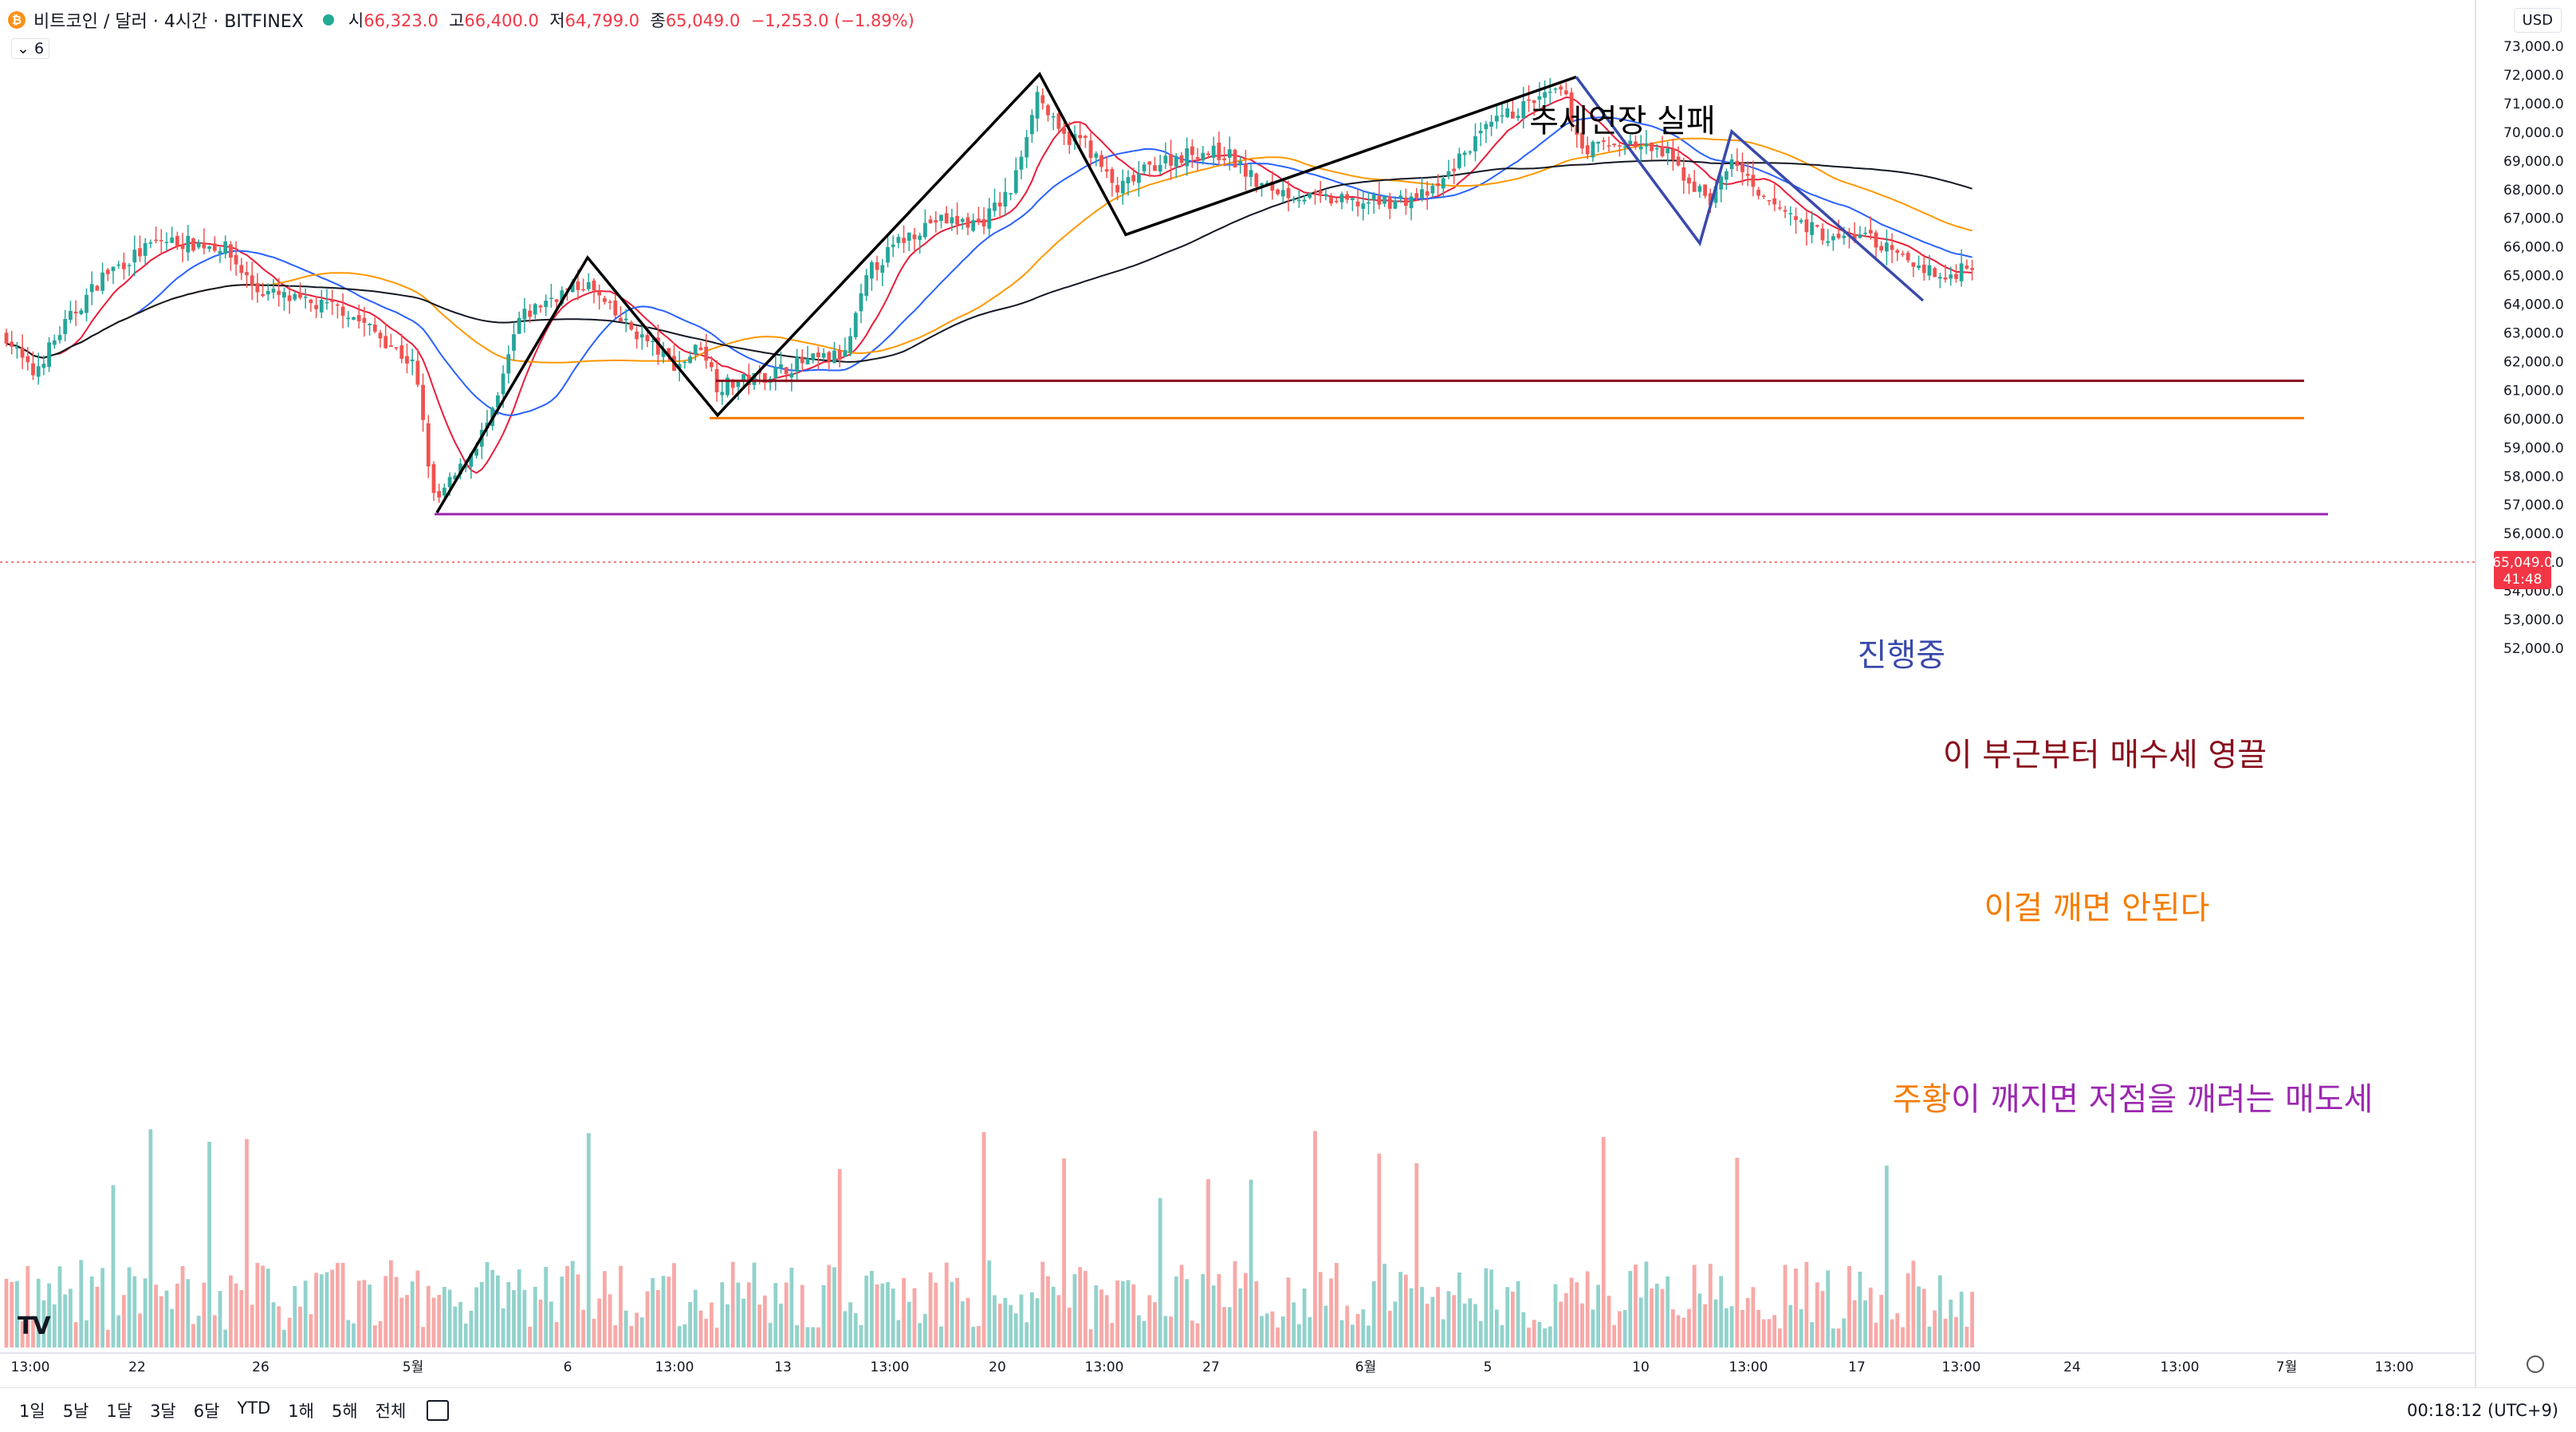  What do you see at coordinates (2096, 908) in the screenshot?
I see `annotation-must-hold: 이걸 깨면 안된다` at bounding box center [2096, 908].